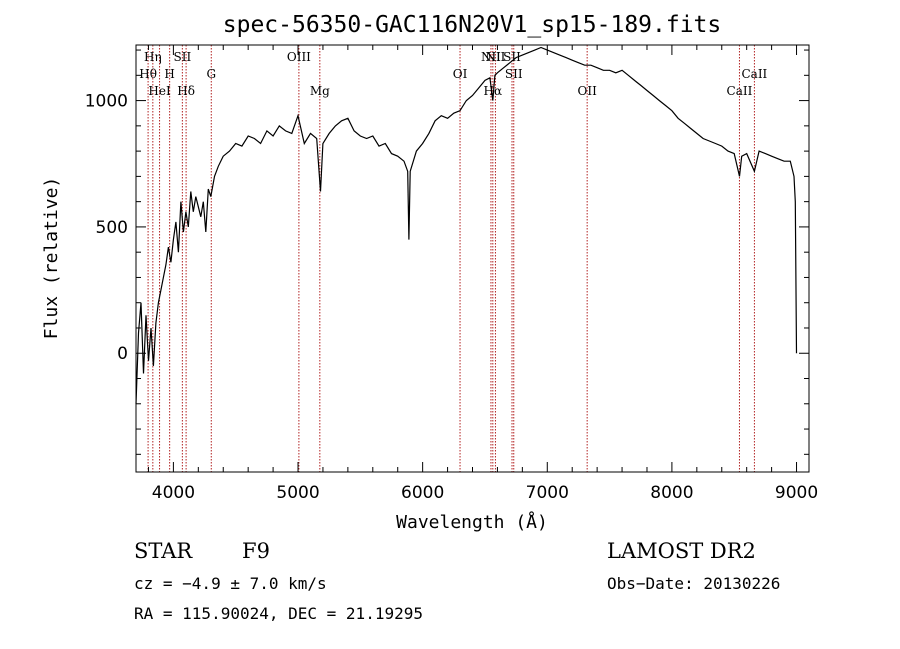  What do you see at coordinates (422, 493) in the screenshot?
I see `x-tick-label: 6000` at bounding box center [422, 493].